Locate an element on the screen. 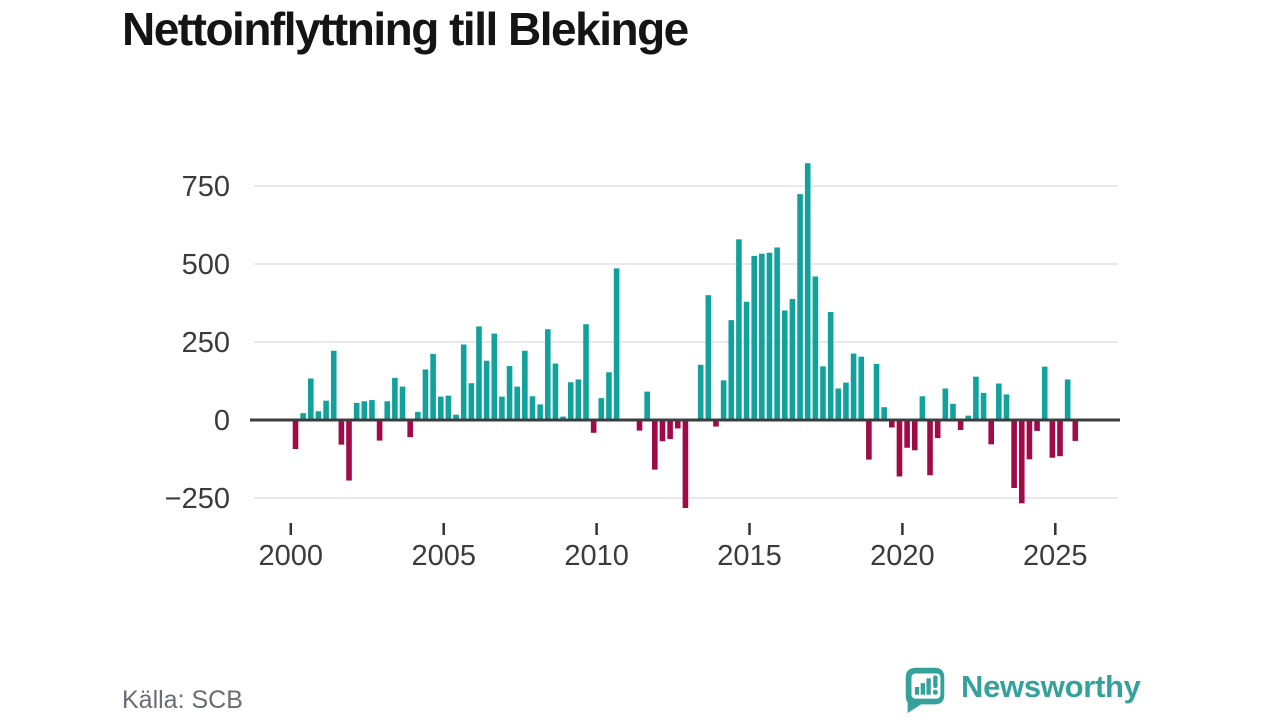 The width and height of the screenshot is (1280, 720). bar-2012-Q2 is located at coordinates (670, 430).